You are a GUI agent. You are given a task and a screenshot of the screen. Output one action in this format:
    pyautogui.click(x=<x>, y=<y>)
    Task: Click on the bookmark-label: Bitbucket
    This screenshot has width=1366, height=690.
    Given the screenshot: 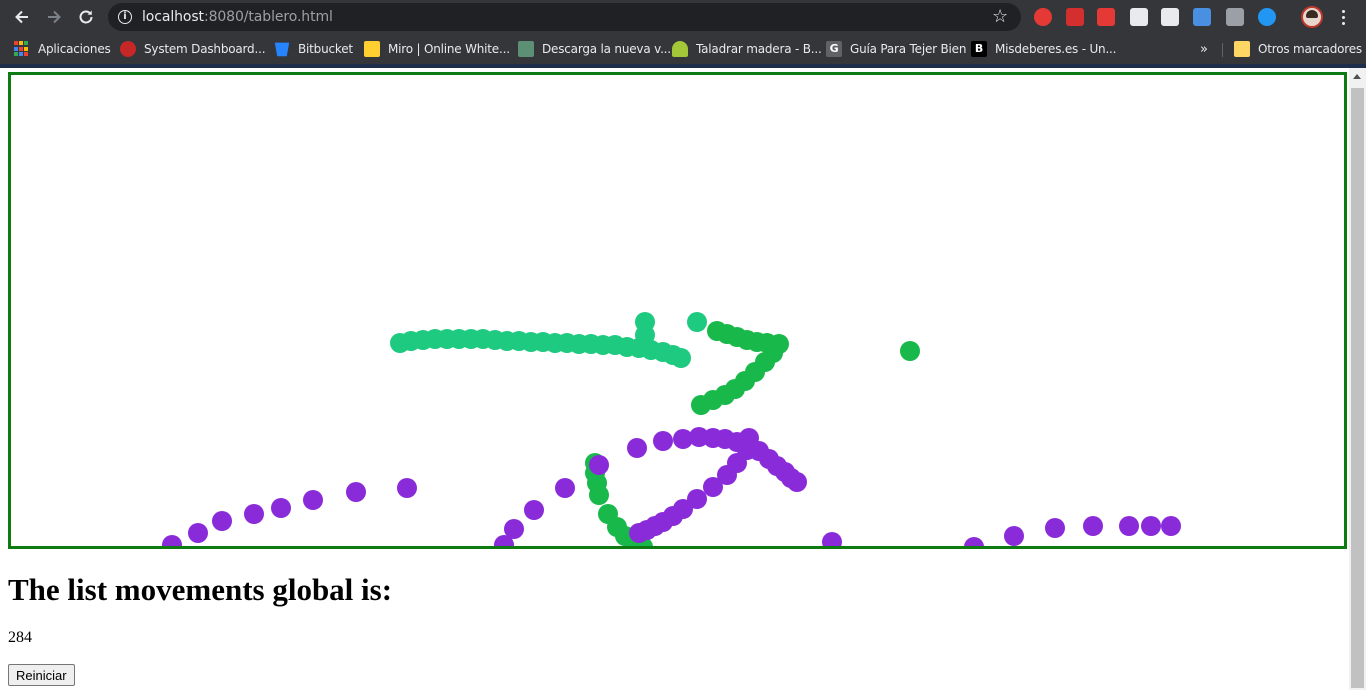 What is the action you would take?
    pyautogui.click(x=325, y=49)
    